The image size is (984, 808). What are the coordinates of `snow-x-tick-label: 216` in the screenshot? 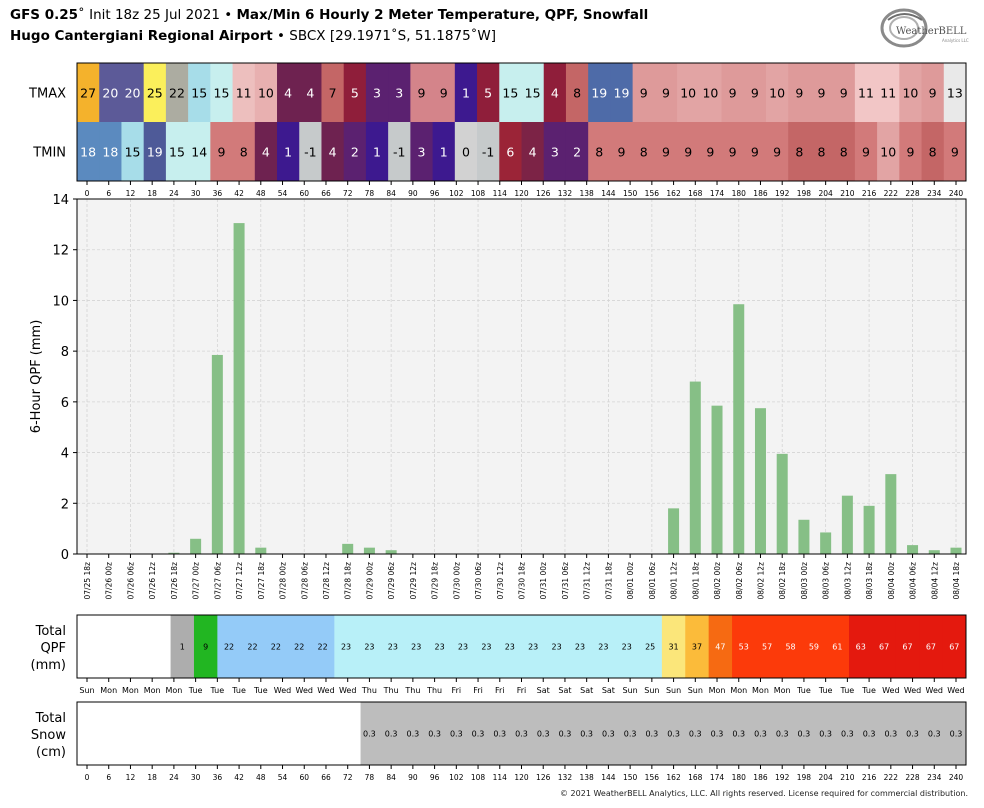 It's located at (869, 777).